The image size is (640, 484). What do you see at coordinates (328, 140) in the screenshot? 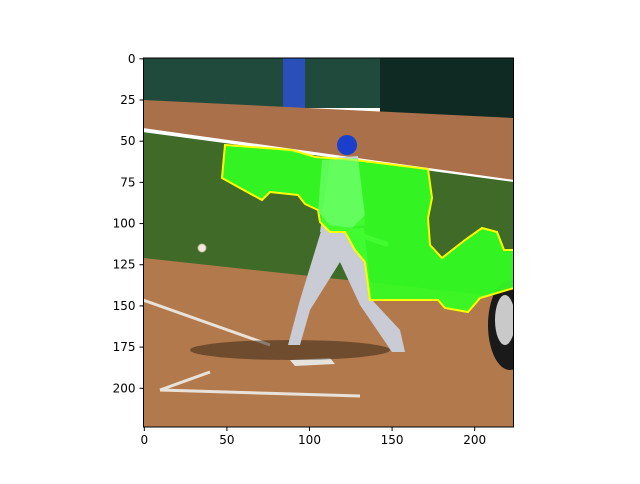
I see `warning-track` at bounding box center [328, 140].